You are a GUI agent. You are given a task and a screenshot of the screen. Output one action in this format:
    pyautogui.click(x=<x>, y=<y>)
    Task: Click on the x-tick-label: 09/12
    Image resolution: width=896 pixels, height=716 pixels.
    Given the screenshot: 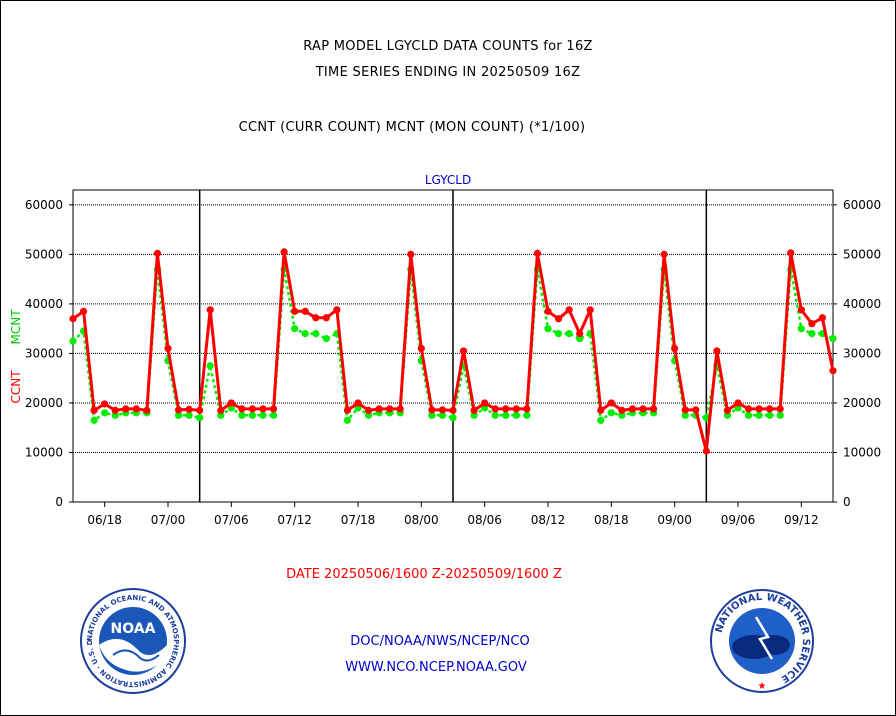 What is the action you would take?
    pyautogui.click(x=801, y=520)
    